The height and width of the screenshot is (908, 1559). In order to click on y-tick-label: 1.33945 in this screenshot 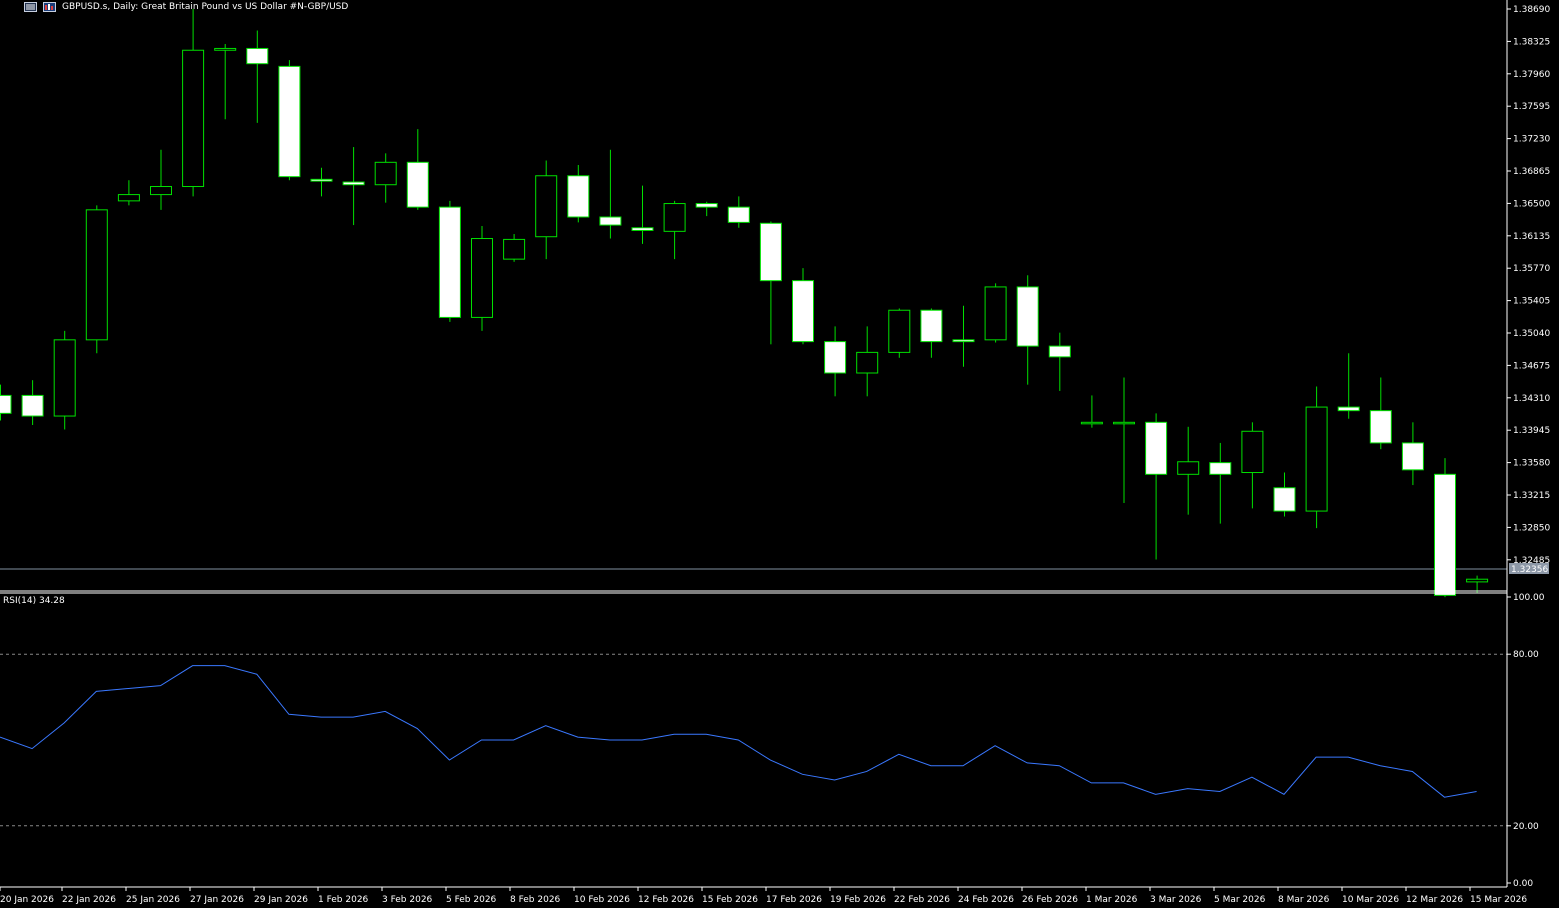, I will do `click(1531, 431)`.